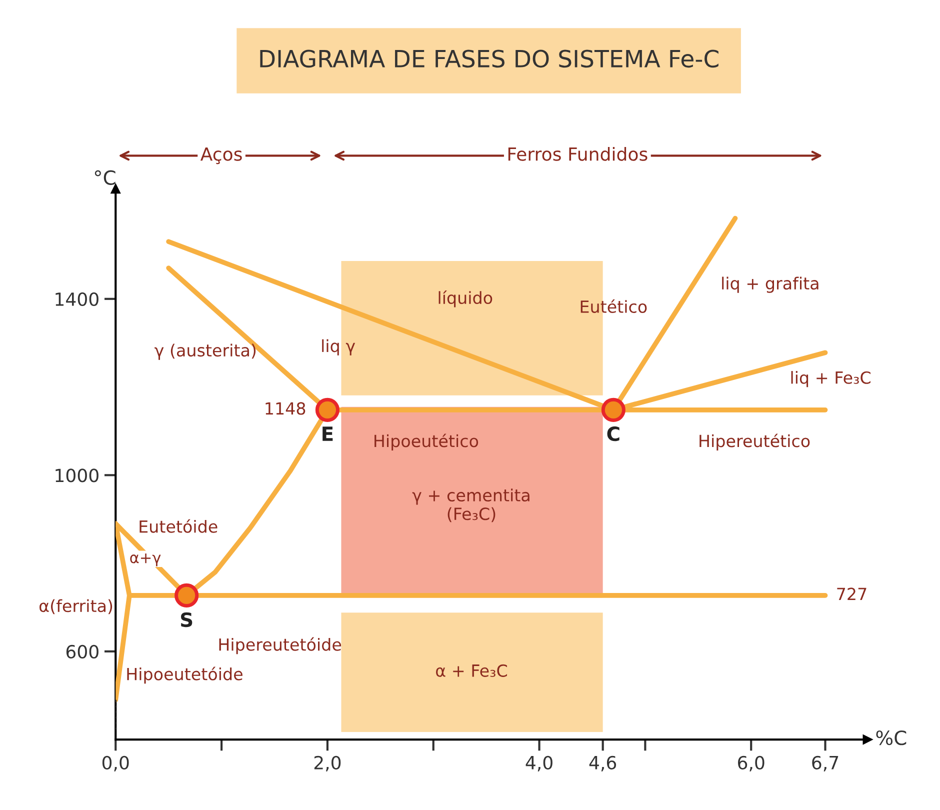  What do you see at coordinates (184, 675) in the screenshot?
I see `annotation: Hipoeutetóide` at bounding box center [184, 675].